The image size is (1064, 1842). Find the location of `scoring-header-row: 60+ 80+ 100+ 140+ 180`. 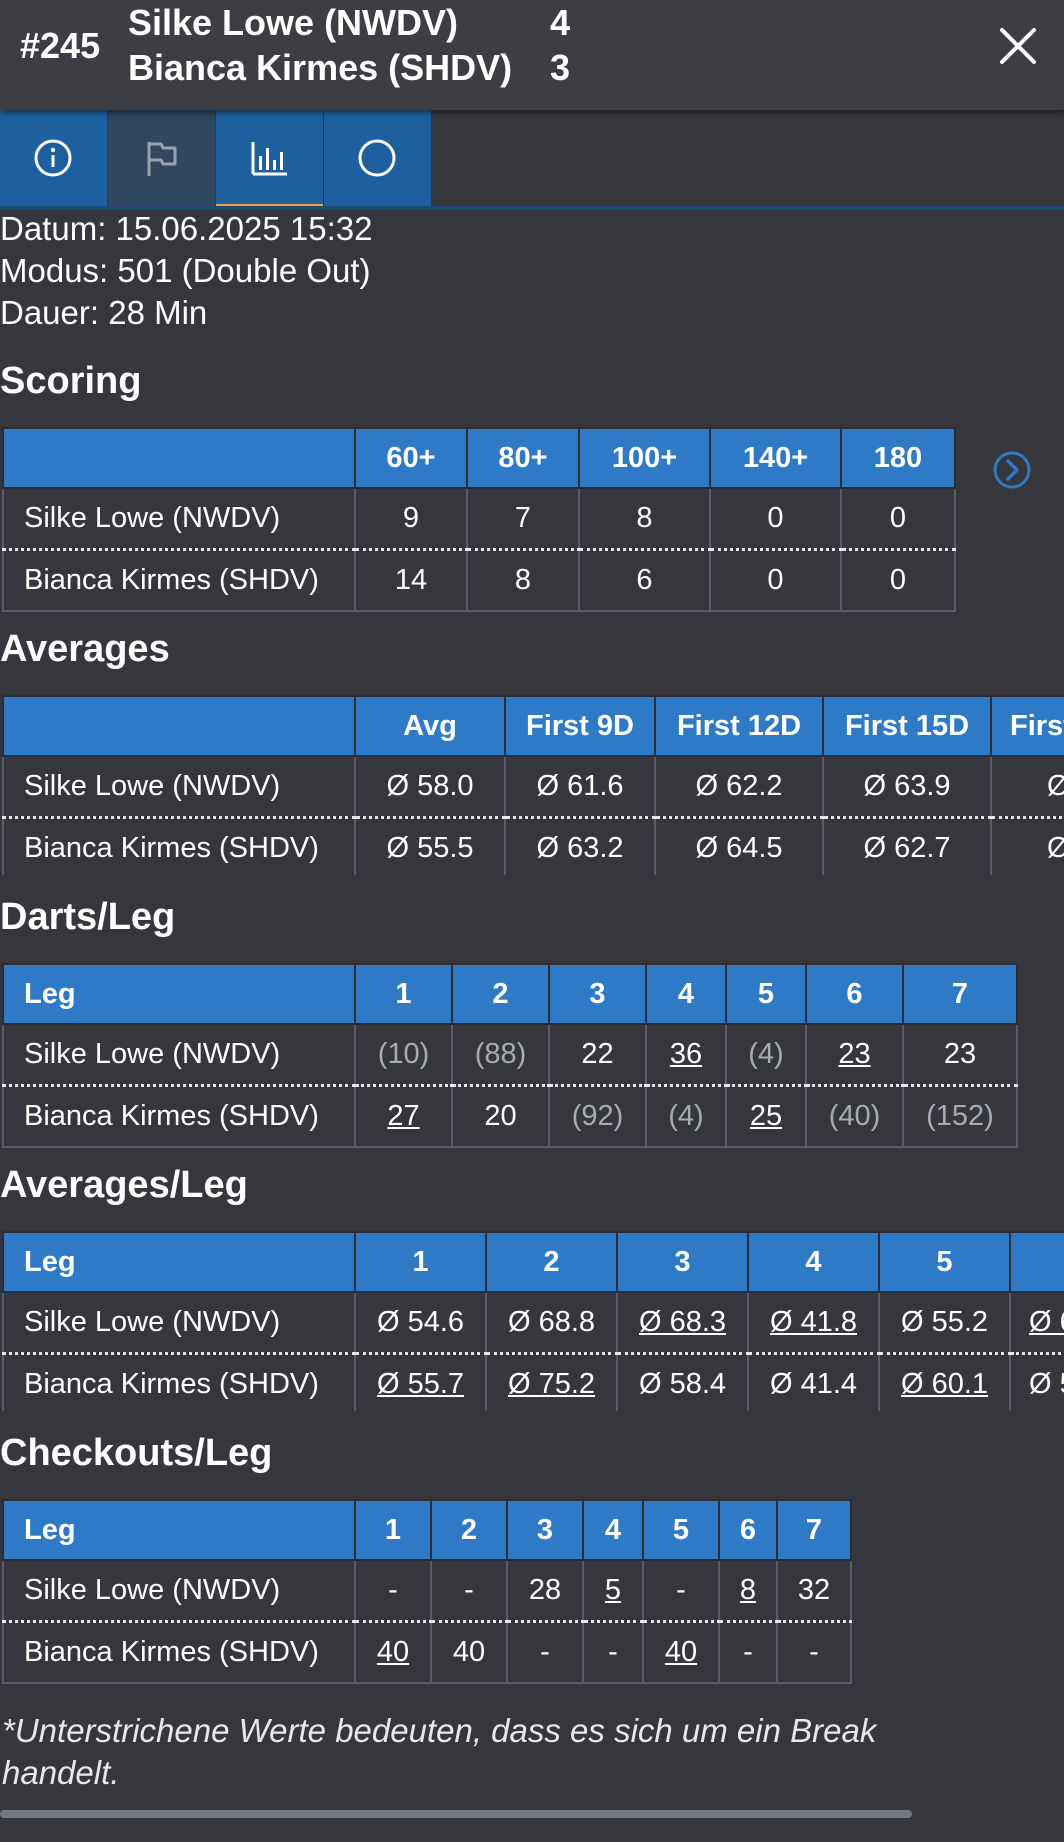

scoring-header-row: 60+ 80+ 100+ 140+ 180 is located at coordinates (479, 458).